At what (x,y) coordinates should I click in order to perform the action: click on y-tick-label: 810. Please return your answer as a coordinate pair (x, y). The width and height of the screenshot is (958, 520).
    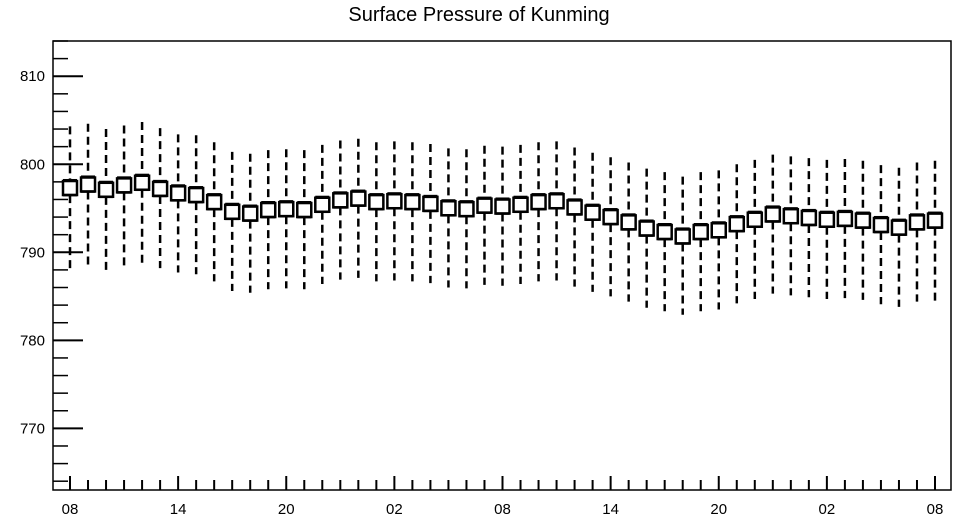
    Looking at the image, I should click on (32, 76).